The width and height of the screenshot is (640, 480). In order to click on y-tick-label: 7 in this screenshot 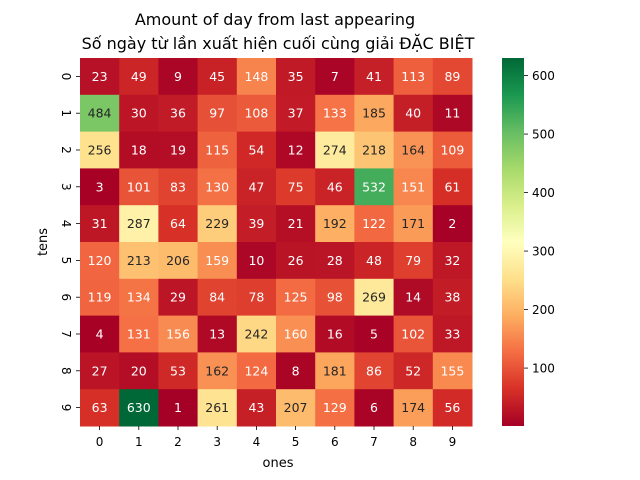, I will do `click(66, 334)`.